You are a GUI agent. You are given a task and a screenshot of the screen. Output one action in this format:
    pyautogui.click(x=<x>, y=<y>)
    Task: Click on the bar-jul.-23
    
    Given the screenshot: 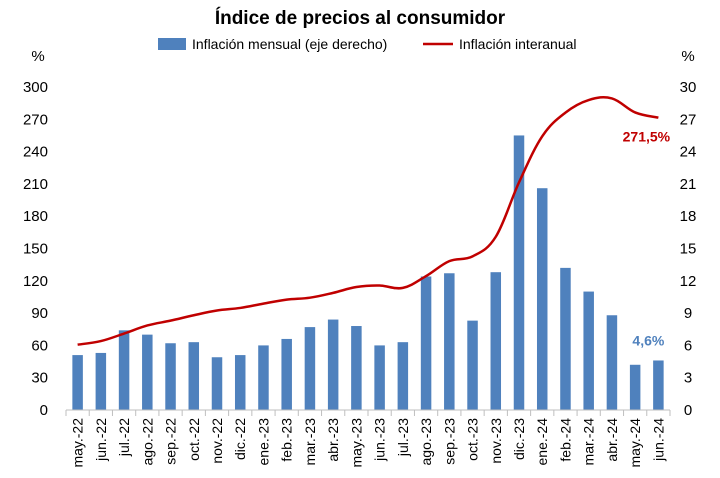 What is the action you would take?
    pyautogui.click(x=403, y=376)
    